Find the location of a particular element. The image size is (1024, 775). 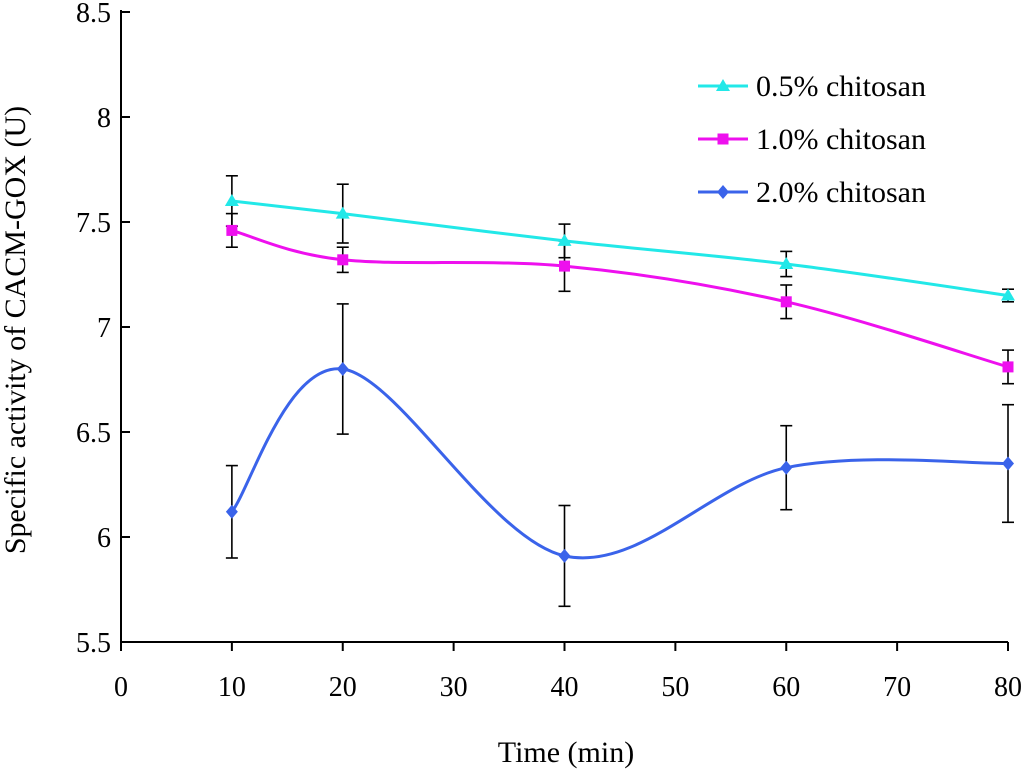

y-tick-label: 5.5 is located at coordinates (93, 643).